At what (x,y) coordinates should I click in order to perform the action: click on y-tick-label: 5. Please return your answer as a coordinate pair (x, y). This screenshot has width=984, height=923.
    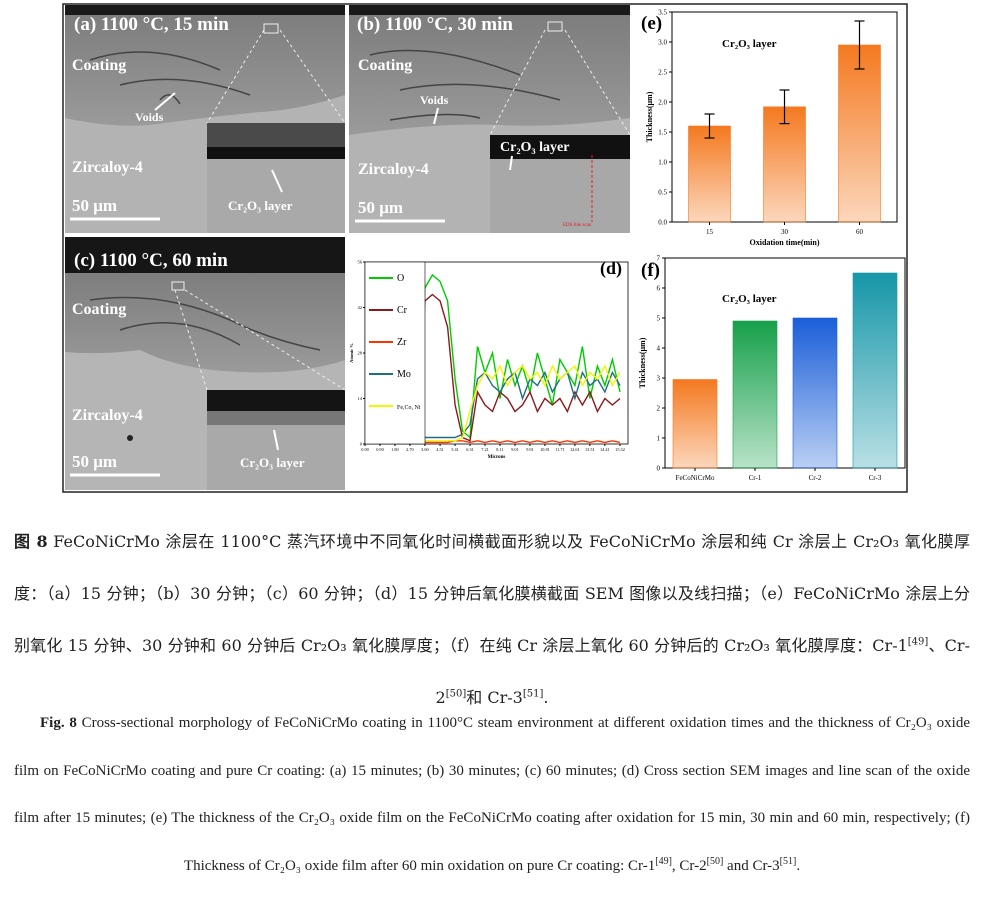
    Looking at the image, I should click on (659, 319).